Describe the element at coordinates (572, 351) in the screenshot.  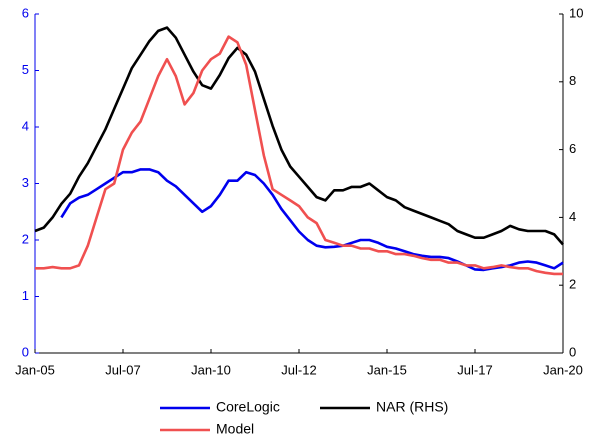
I see `y2-tick-label: 0` at that location.